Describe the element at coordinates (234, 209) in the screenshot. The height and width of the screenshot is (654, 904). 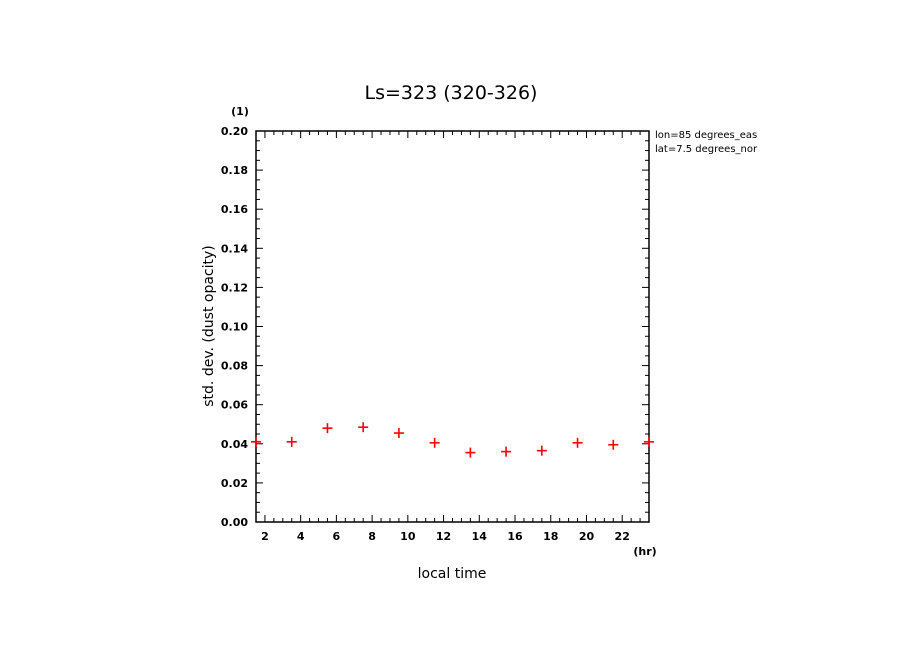
I see `y-tick-label: 0.16` at that location.